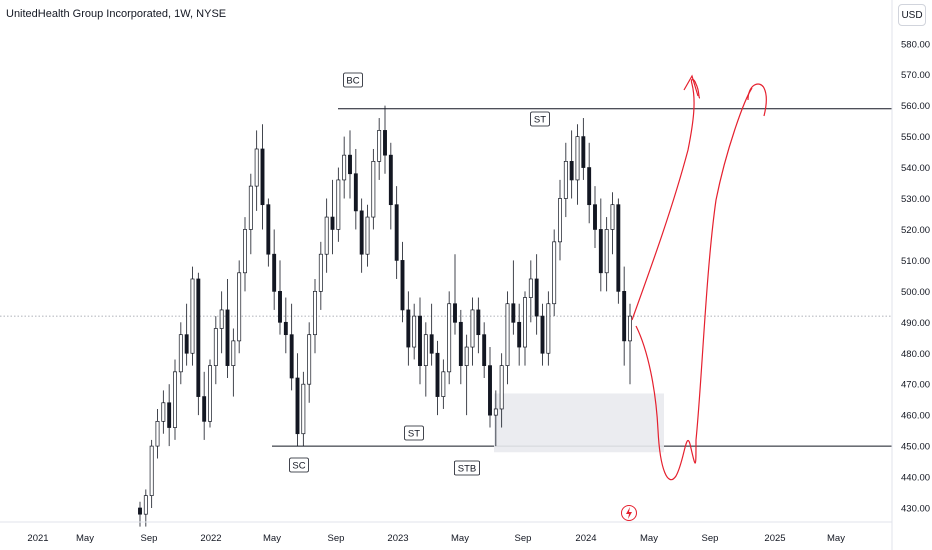 The image size is (932, 550). I want to click on price-tick-label: 570.00, so click(915, 75).